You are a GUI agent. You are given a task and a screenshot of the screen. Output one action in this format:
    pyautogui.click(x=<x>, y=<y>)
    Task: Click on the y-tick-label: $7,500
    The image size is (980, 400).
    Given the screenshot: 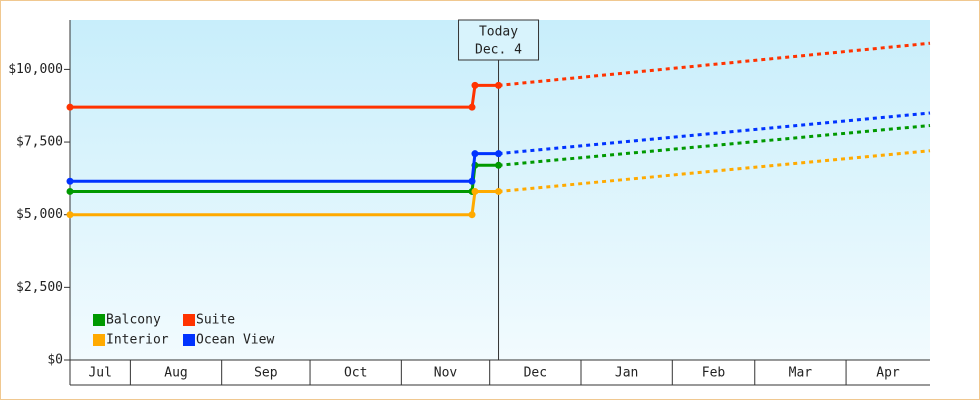 What is the action you would take?
    pyautogui.click(x=39, y=142)
    